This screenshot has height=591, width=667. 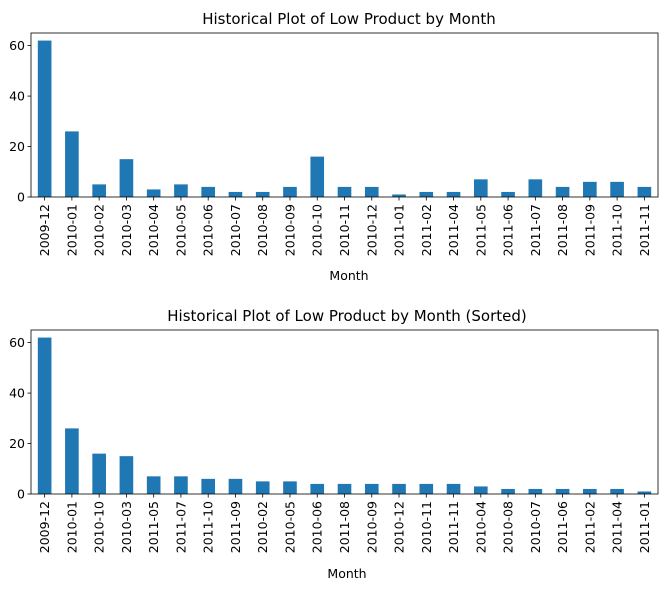 I want to click on x-tick-label: 2011-07, so click(x=535, y=230).